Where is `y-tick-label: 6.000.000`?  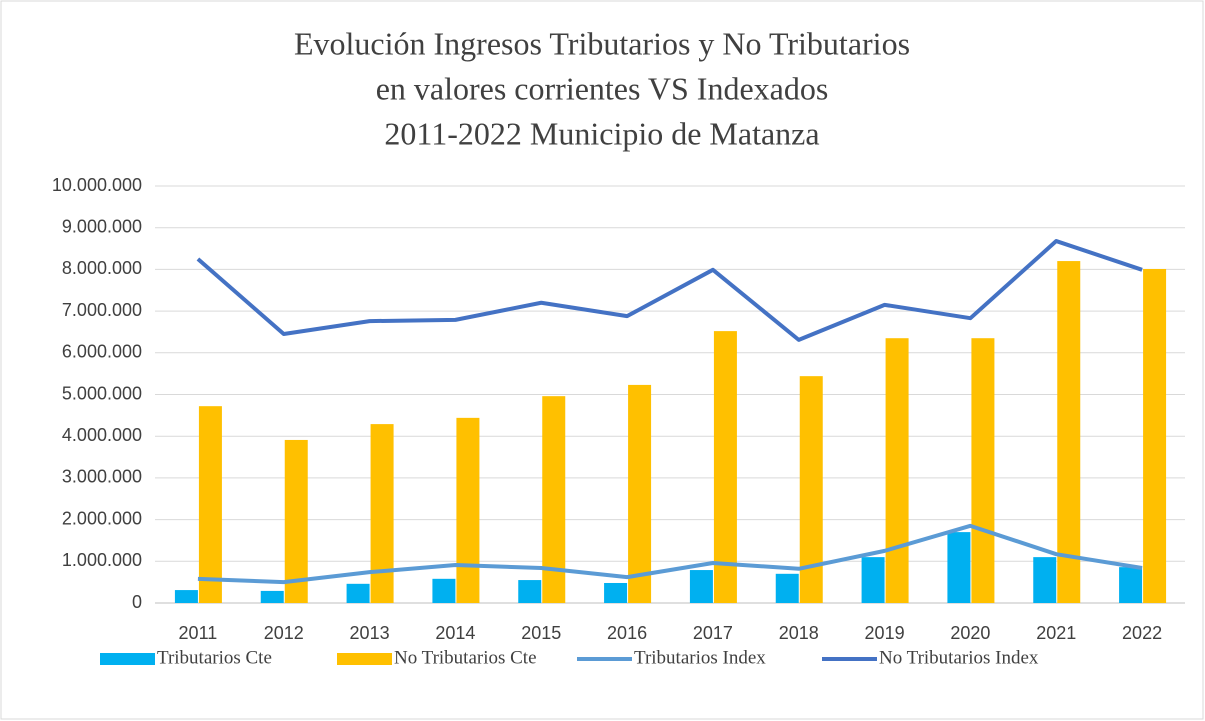 y-tick-label: 6.000.000 is located at coordinates (102, 352).